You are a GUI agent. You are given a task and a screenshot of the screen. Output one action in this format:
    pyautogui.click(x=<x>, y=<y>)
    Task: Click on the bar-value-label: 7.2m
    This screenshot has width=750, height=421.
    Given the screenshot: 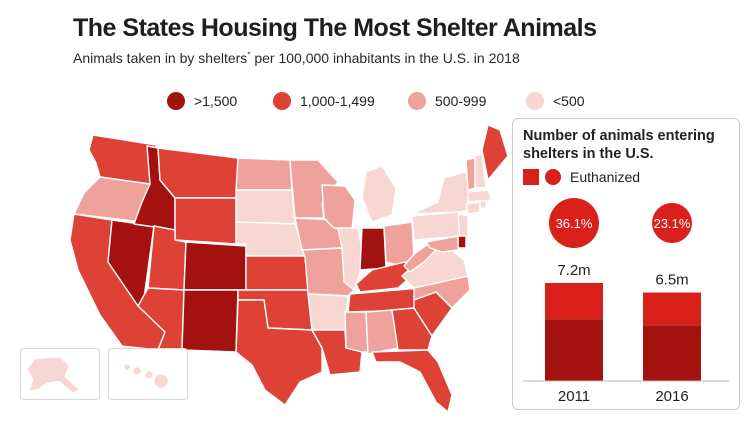 What is the action you would take?
    pyautogui.click(x=573, y=270)
    